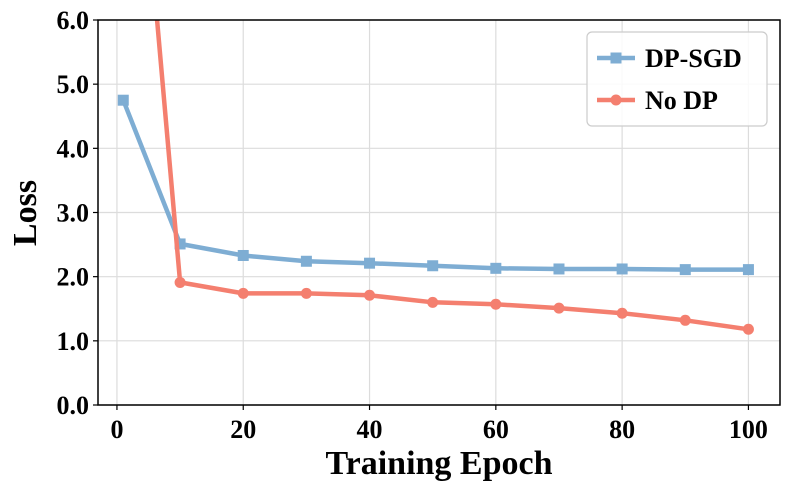  Describe the element at coordinates (73, 341) in the screenshot. I see `y-tick-label: 1.0` at that location.